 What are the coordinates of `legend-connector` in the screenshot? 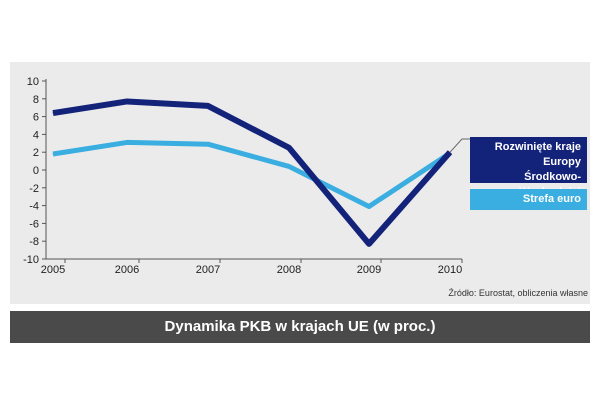 It's located at (459, 145).